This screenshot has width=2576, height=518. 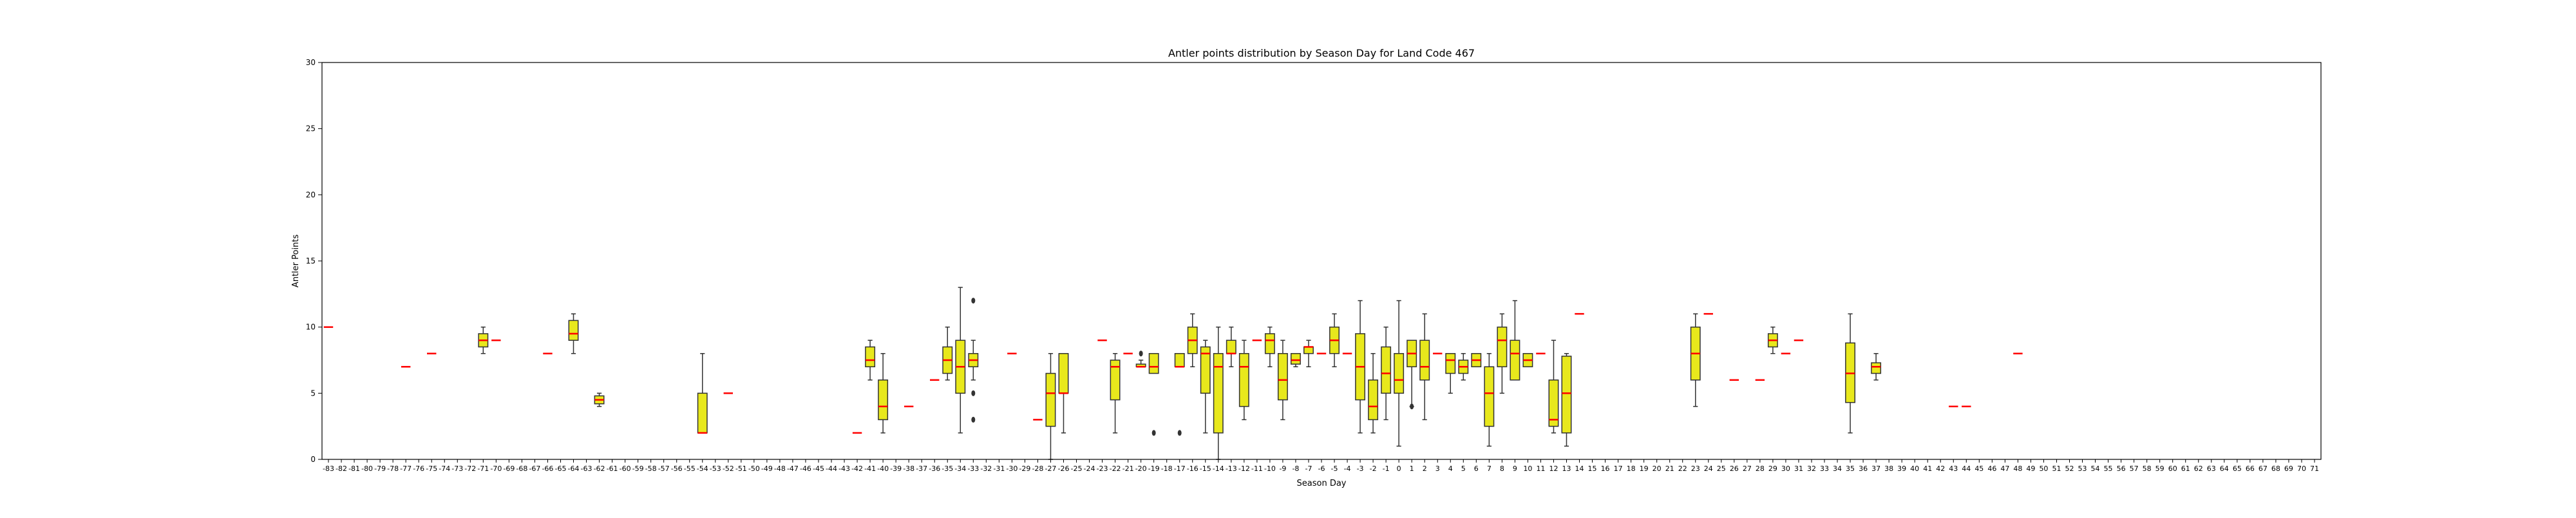 What do you see at coordinates (2121, 469) in the screenshot?
I see `x-tick-label: 56` at bounding box center [2121, 469].